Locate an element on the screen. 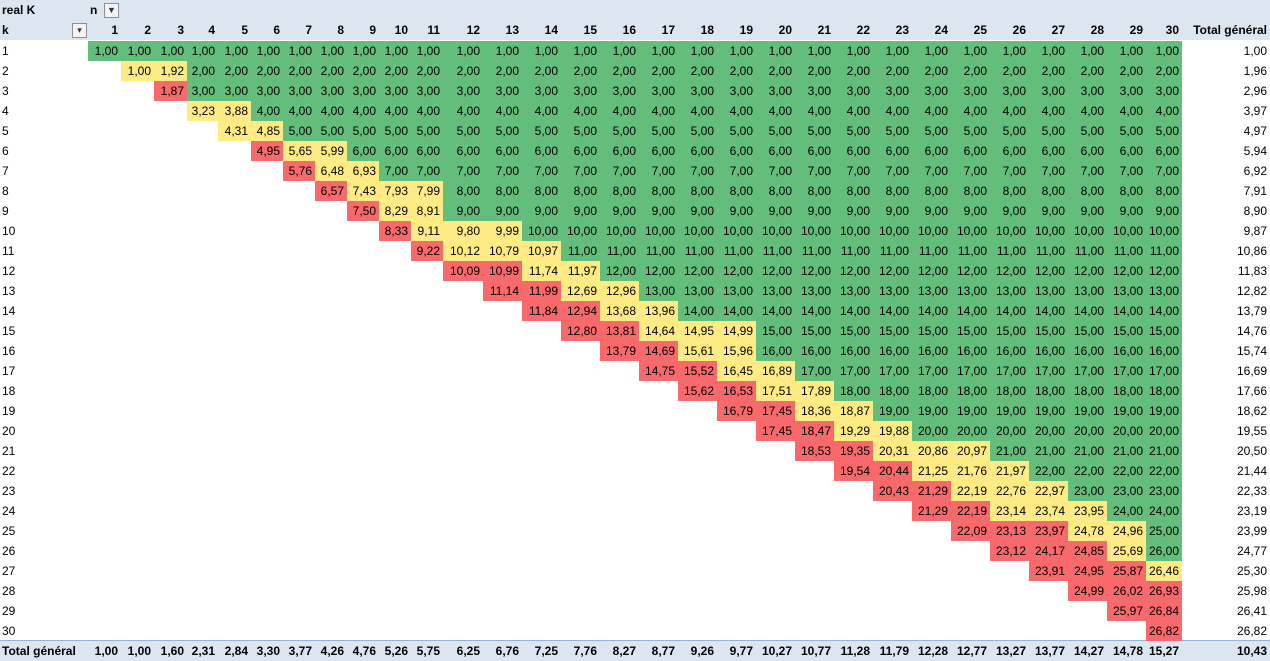 The image size is (1270, 661). pivot-cell: 10,79 is located at coordinates (502, 251).